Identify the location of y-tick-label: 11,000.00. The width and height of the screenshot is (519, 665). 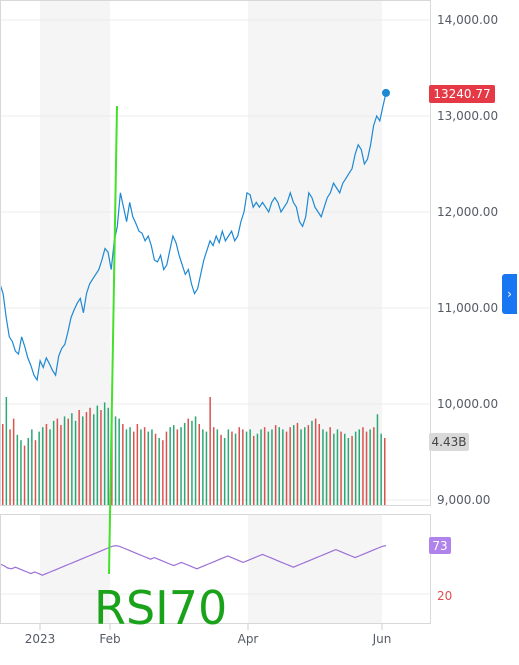
(467, 308).